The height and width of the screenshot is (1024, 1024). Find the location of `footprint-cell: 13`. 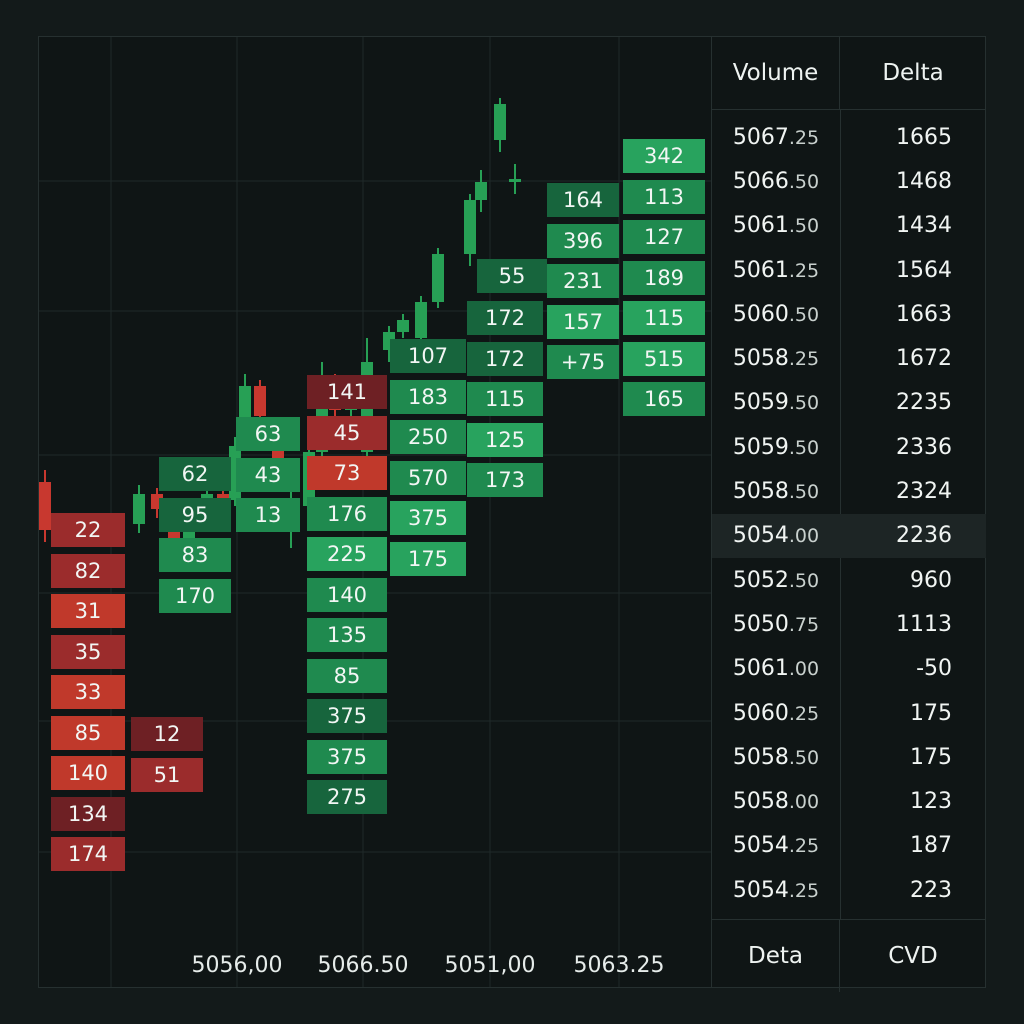

footprint-cell: 13 is located at coordinates (268, 515).